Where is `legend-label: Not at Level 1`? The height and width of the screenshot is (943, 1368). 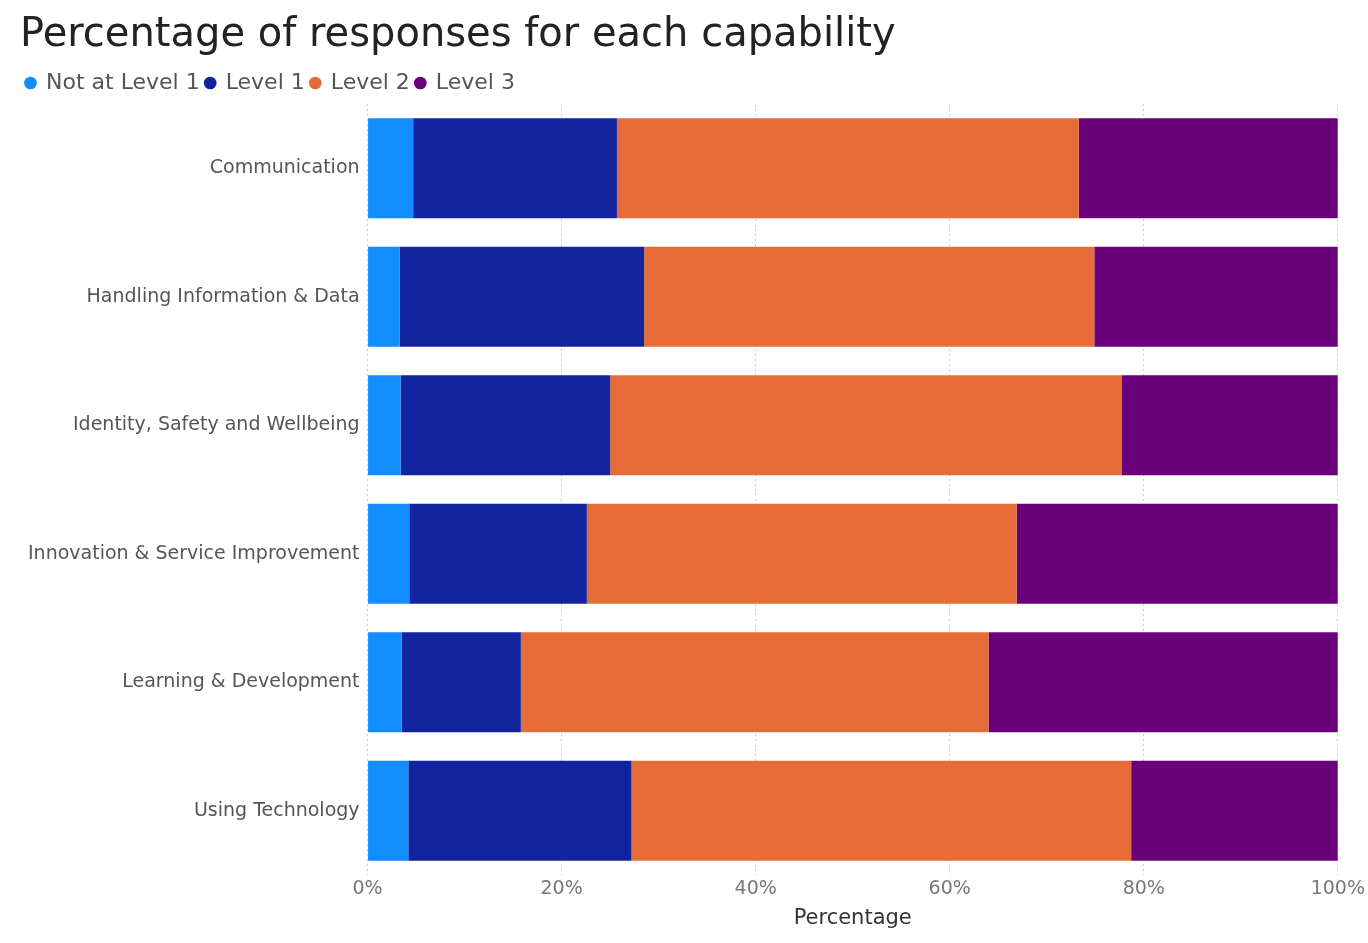
legend-label: Not at Level 1 is located at coordinates (123, 81).